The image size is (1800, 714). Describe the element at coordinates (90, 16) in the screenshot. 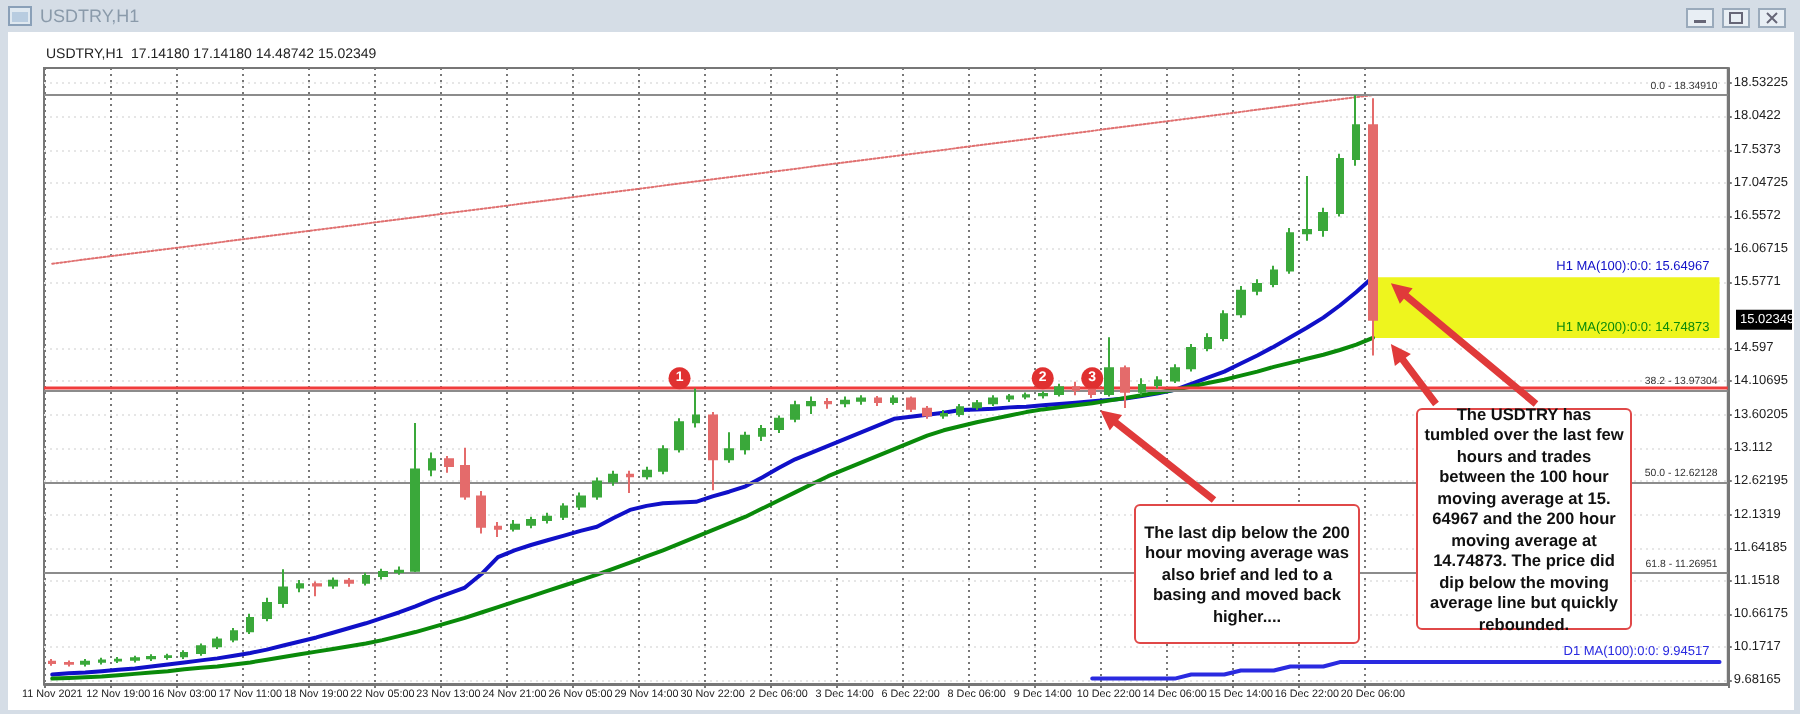

I see `chart-title: USDTRY,H1` at that location.